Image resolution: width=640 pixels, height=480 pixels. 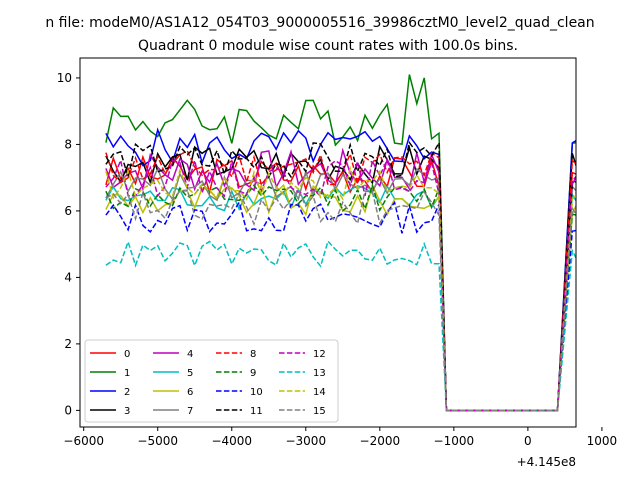 I want to click on x-tick-label: 0, so click(x=528, y=441).